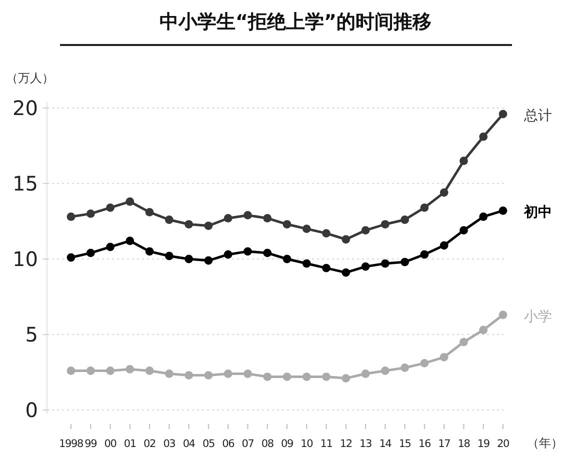  Describe the element at coordinates (538, 316) in the screenshot. I see `series-label: 小学` at that location.